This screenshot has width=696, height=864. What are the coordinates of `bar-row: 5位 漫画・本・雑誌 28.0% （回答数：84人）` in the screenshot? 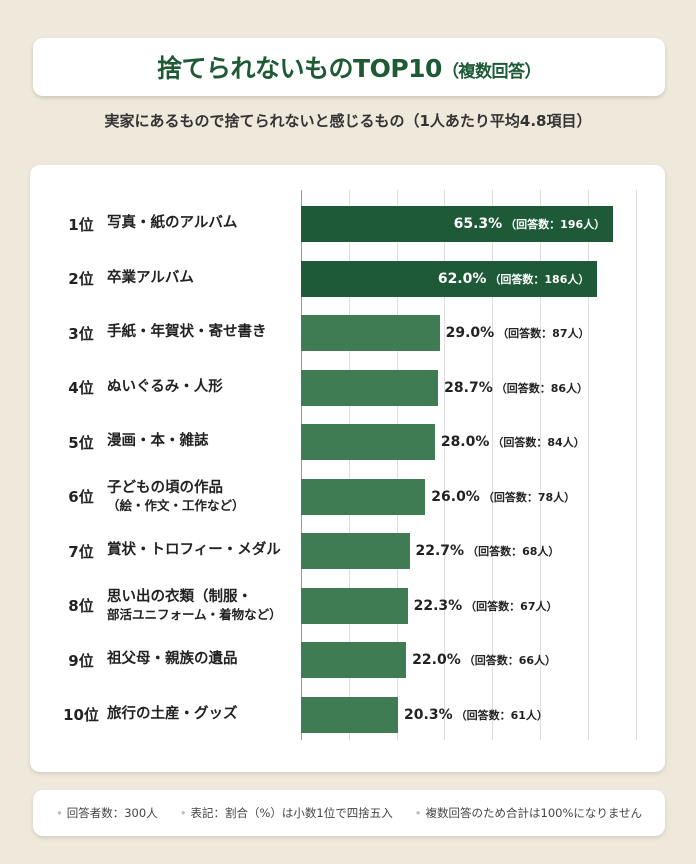 It's located at (348, 442).